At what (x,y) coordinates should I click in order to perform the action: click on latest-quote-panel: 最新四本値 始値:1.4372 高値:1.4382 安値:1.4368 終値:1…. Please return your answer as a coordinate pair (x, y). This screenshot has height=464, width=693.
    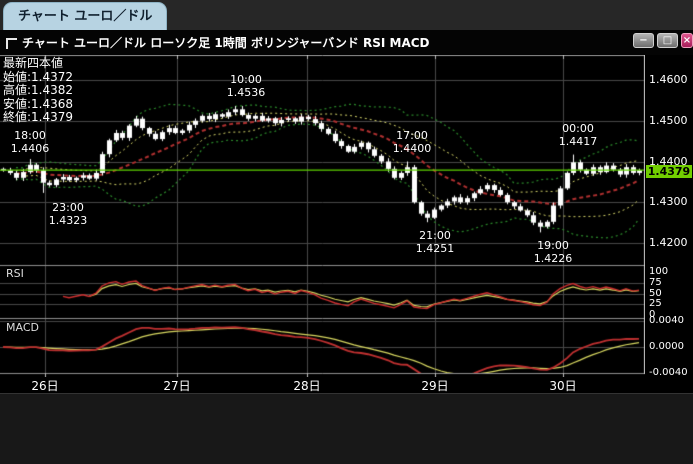
    Looking at the image, I should click on (38, 90).